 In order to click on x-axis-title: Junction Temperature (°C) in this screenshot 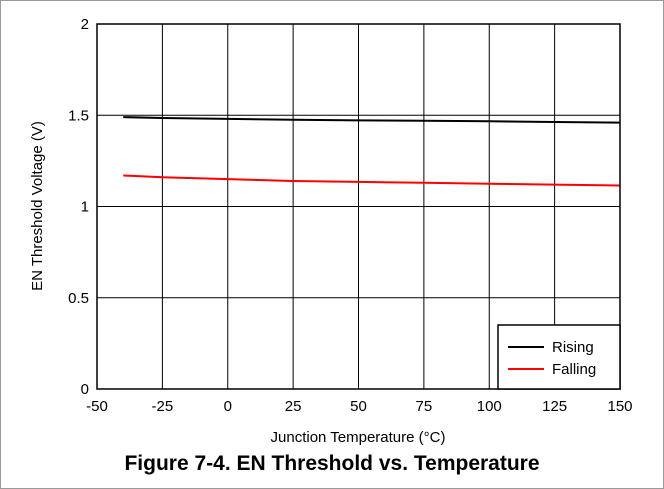, I will do `click(358, 437)`.